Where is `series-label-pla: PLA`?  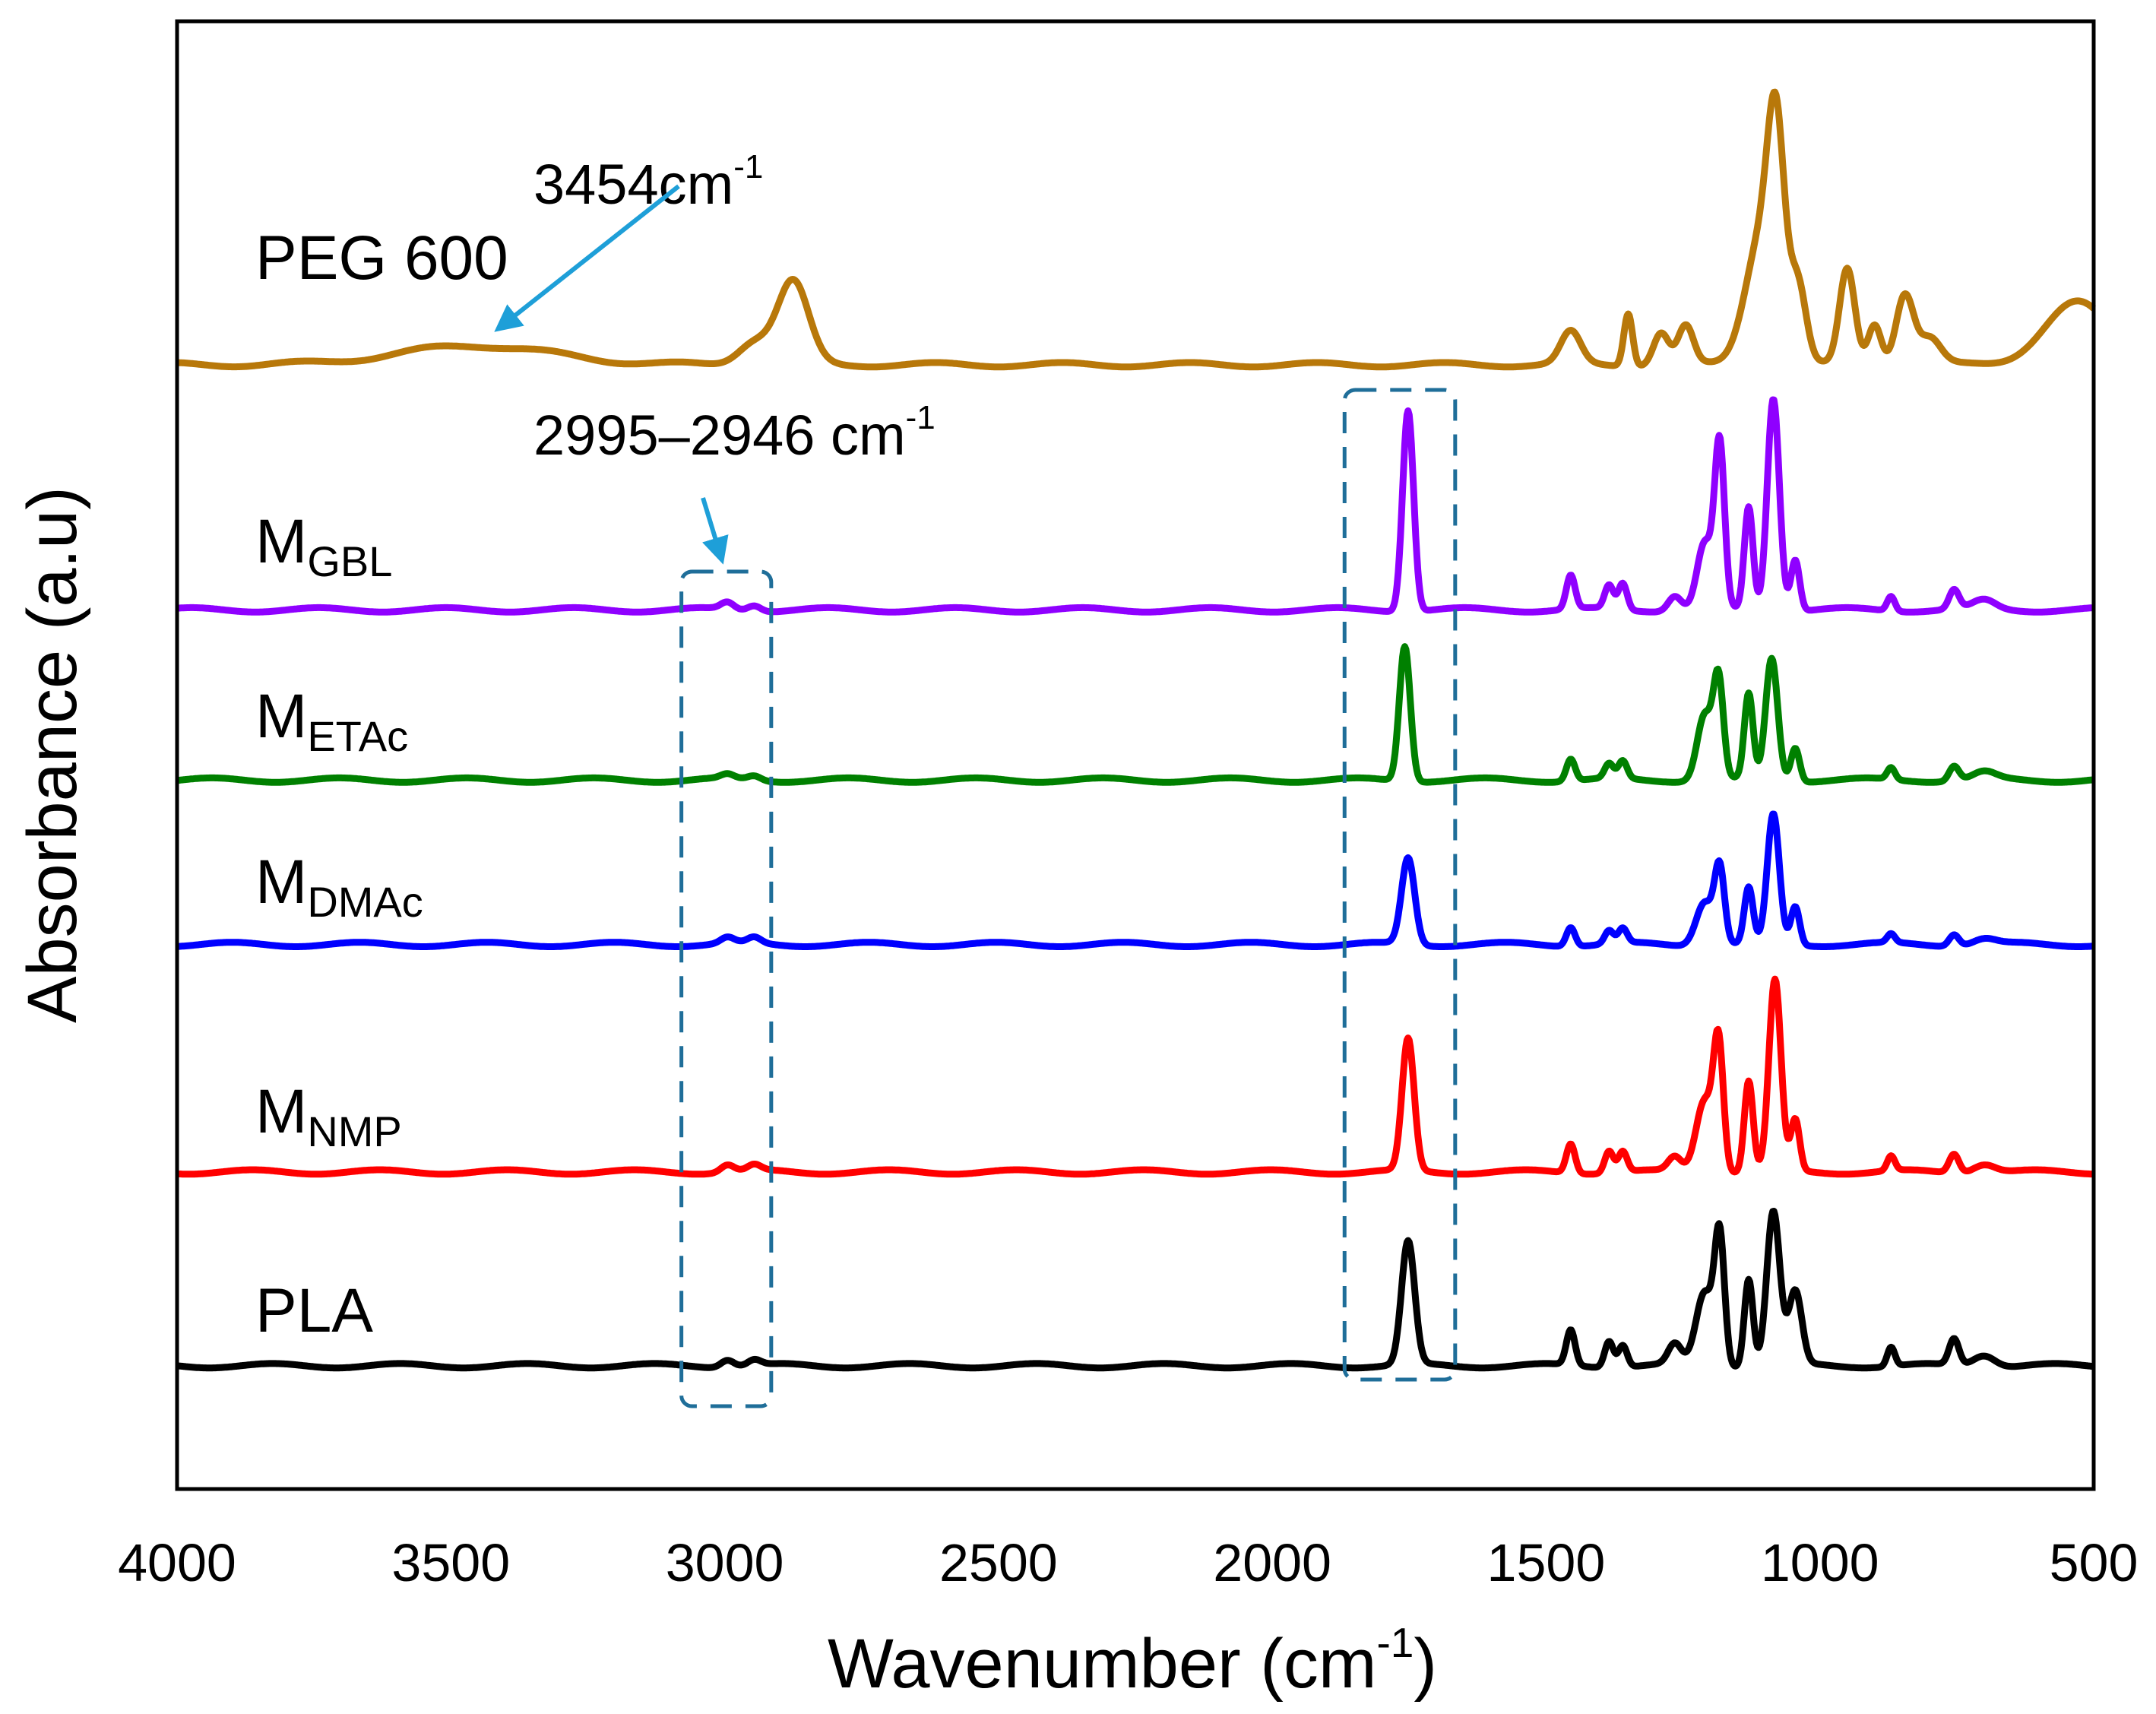
series-label-pla: PLA is located at coordinates (314, 1310).